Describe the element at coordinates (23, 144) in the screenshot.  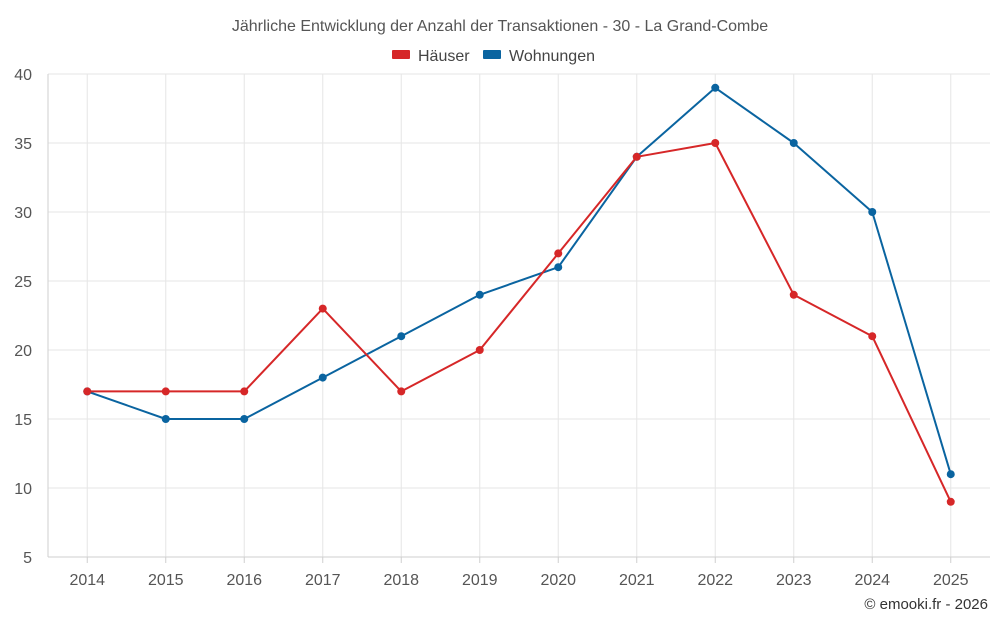
I see `y-tick-label: 35` at that location.